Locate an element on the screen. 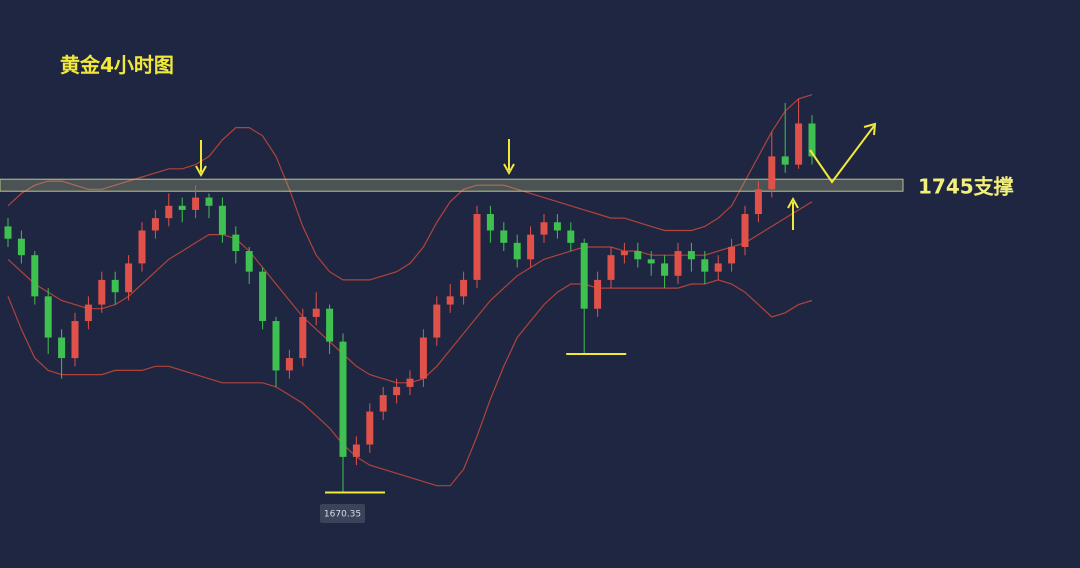 The height and width of the screenshot is (568, 1080). low-label-box is located at coordinates (342, 513).